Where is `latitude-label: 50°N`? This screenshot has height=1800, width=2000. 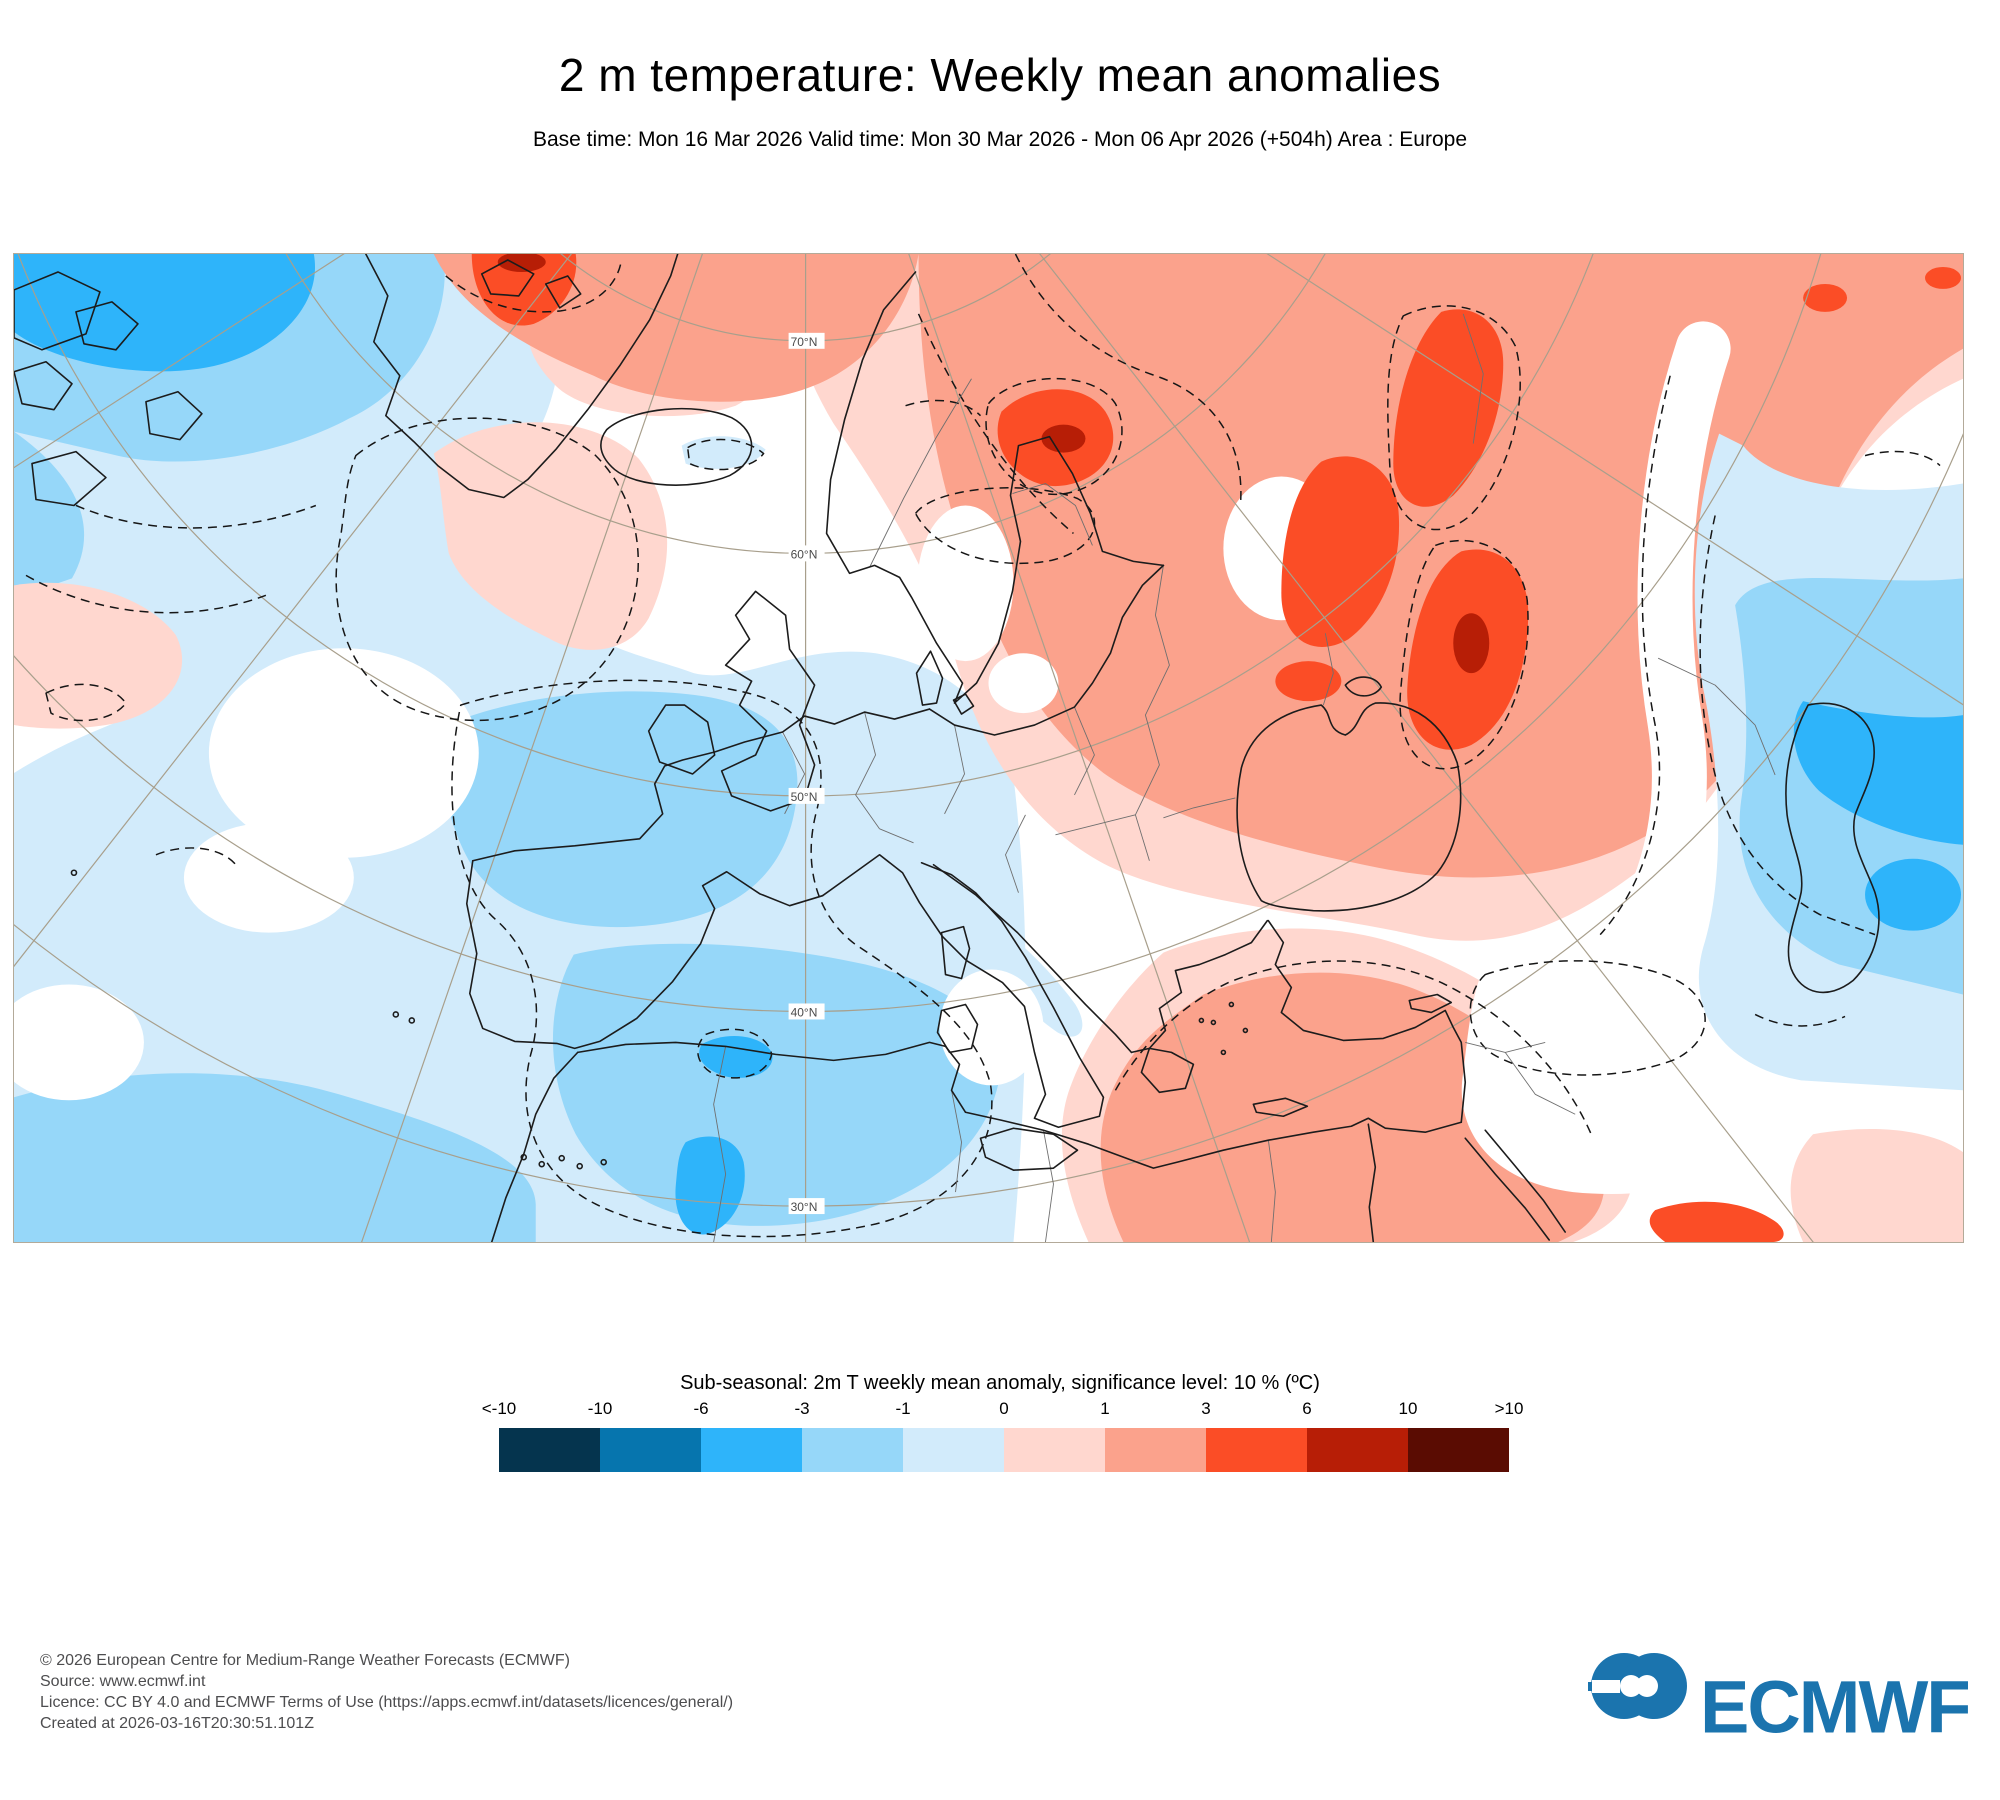
latitude-label: 50°N is located at coordinates (804, 797).